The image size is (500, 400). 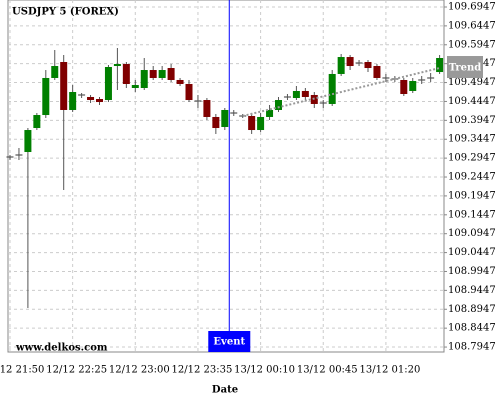 What do you see at coordinates (472, 177) in the screenshot?
I see `y-tick-label: 109.2447` at bounding box center [472, 177].